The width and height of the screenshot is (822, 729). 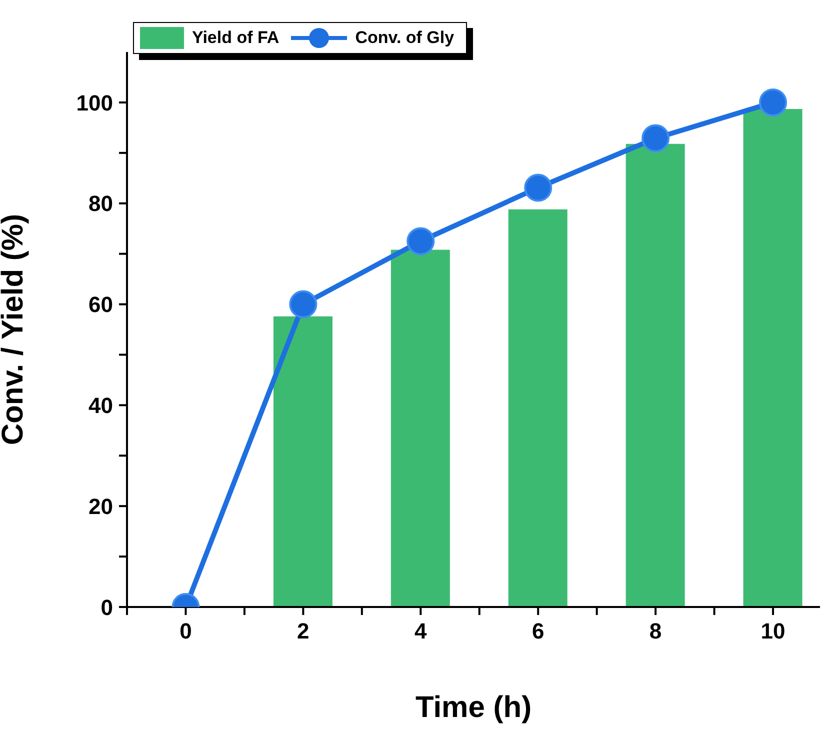 What do you see at coordinates (773, 631) in the screenshot?
I see `x-tick-label: 10` at bounding box center [773, 631].